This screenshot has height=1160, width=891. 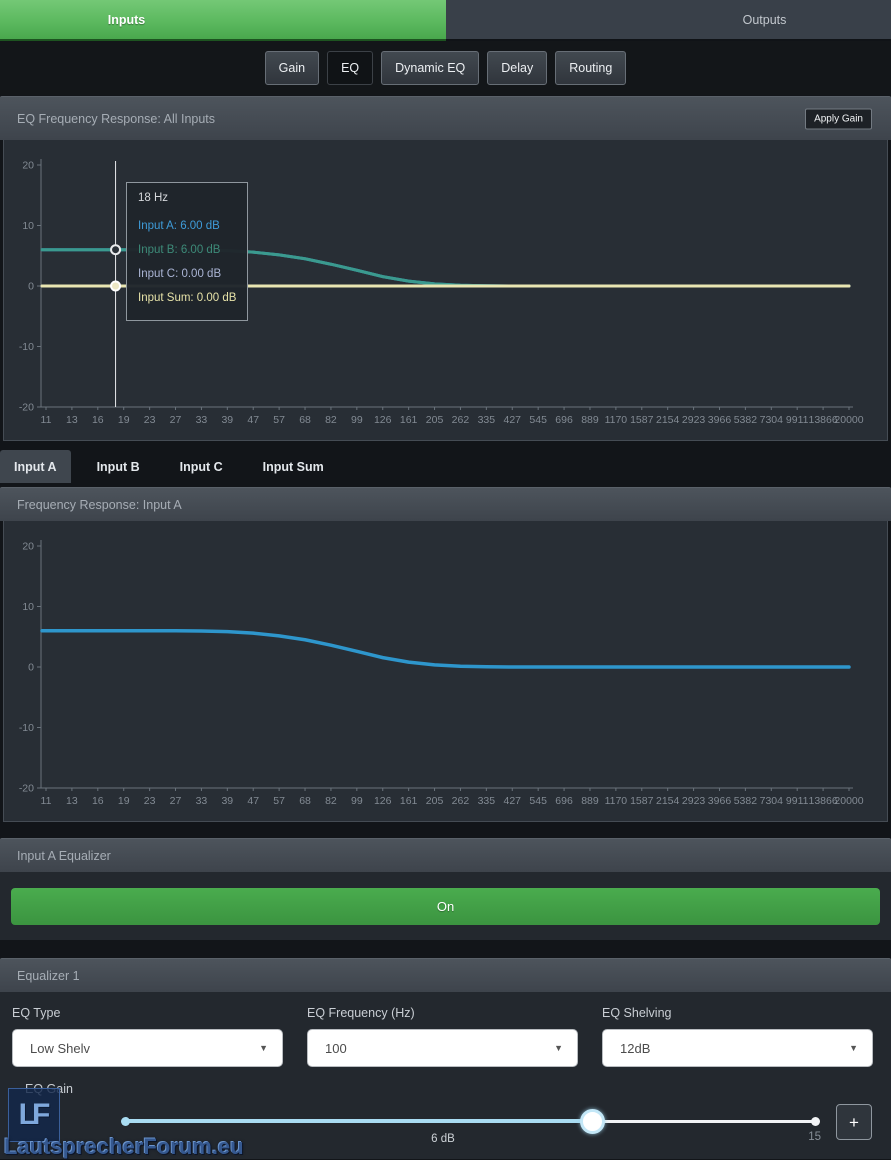 I want to click on svg-text: 13, so click(x=72, y=420).